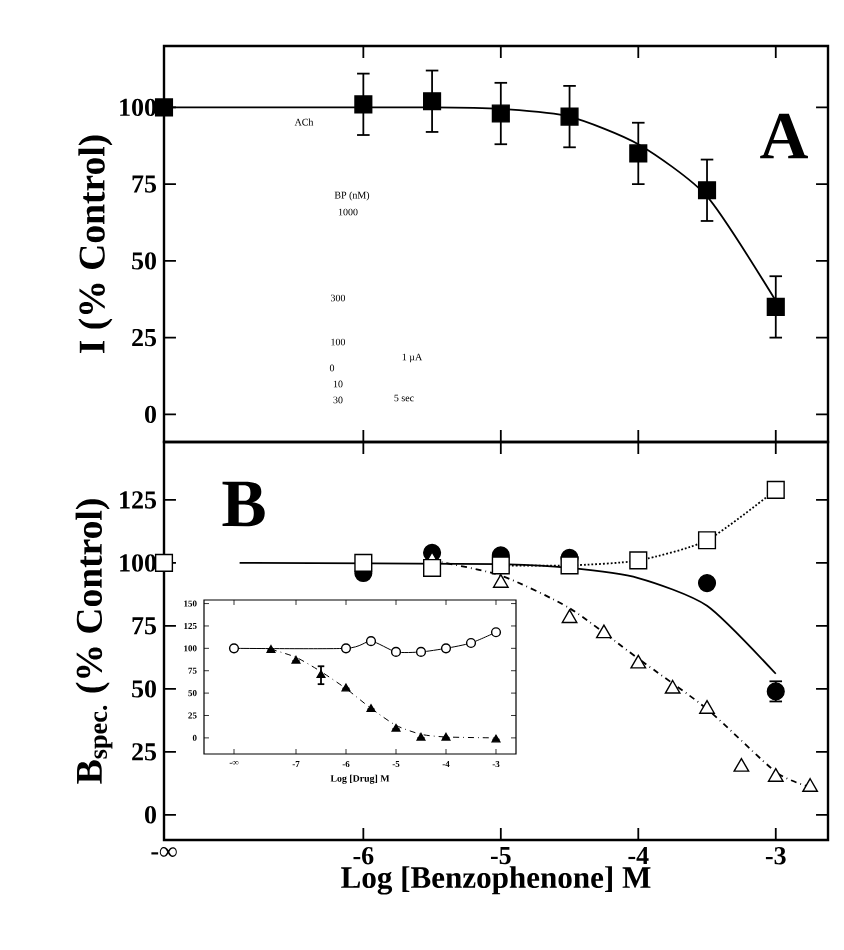  What do you see at coordinates (95, 244) in the screenshot?
I see `y-axis-title: I (% Control)` at bounding box center [95, 244].